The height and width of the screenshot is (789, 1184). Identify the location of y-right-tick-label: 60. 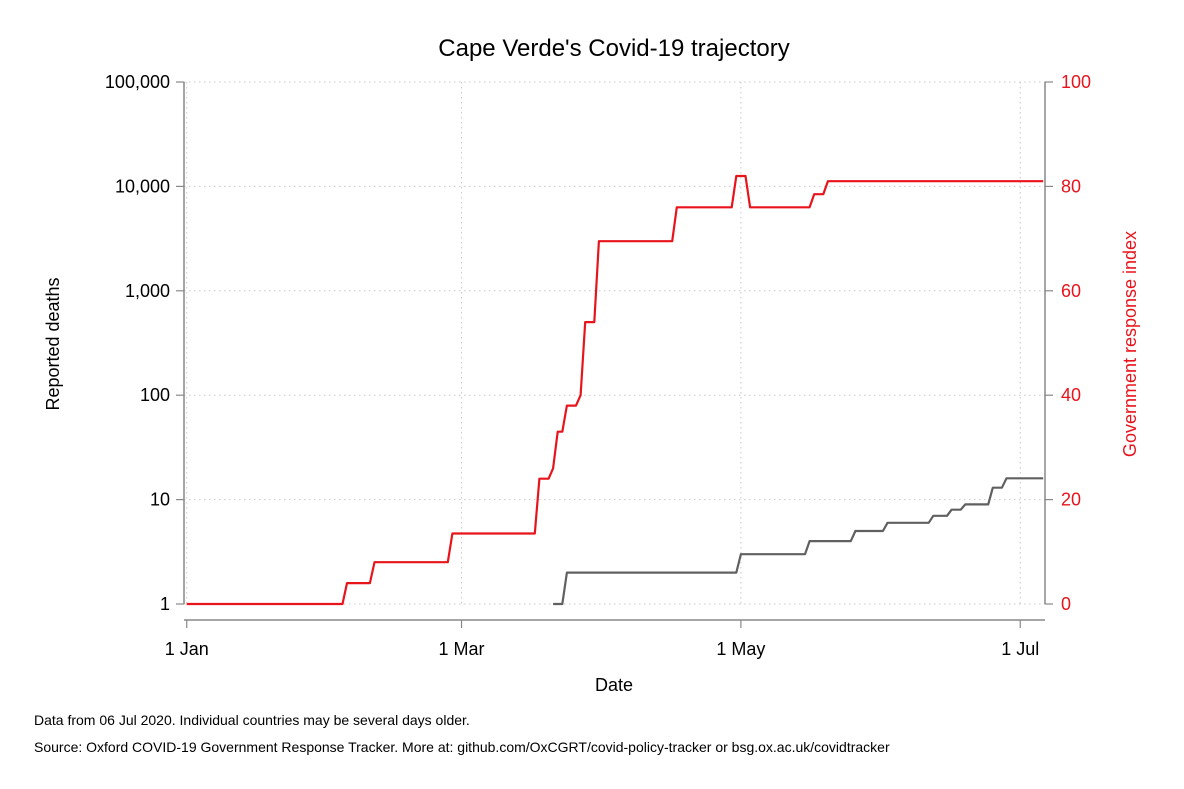
(1071, 291).